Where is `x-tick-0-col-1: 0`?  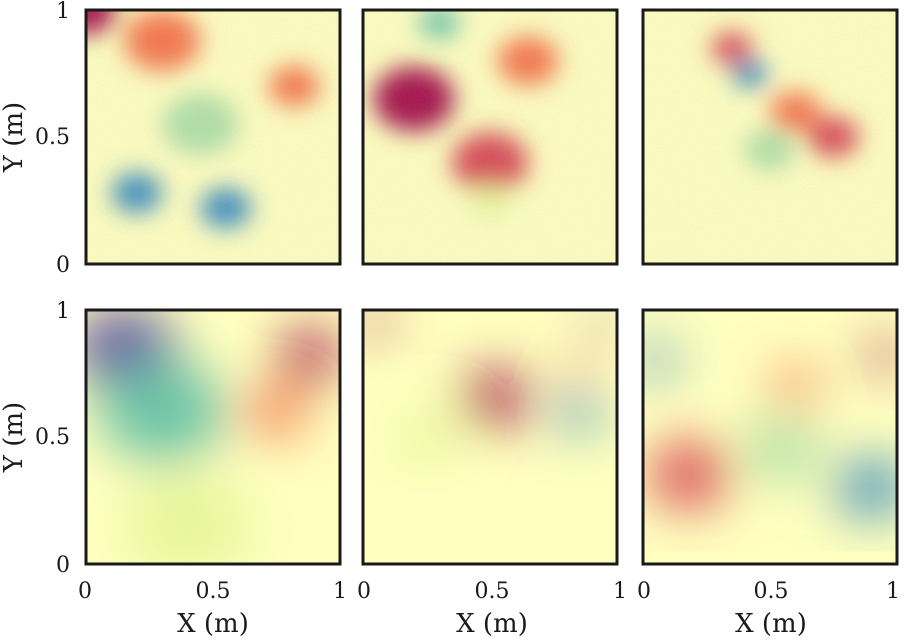
x-tick-0-col-1: 0 is located at coordinates (364, 591).